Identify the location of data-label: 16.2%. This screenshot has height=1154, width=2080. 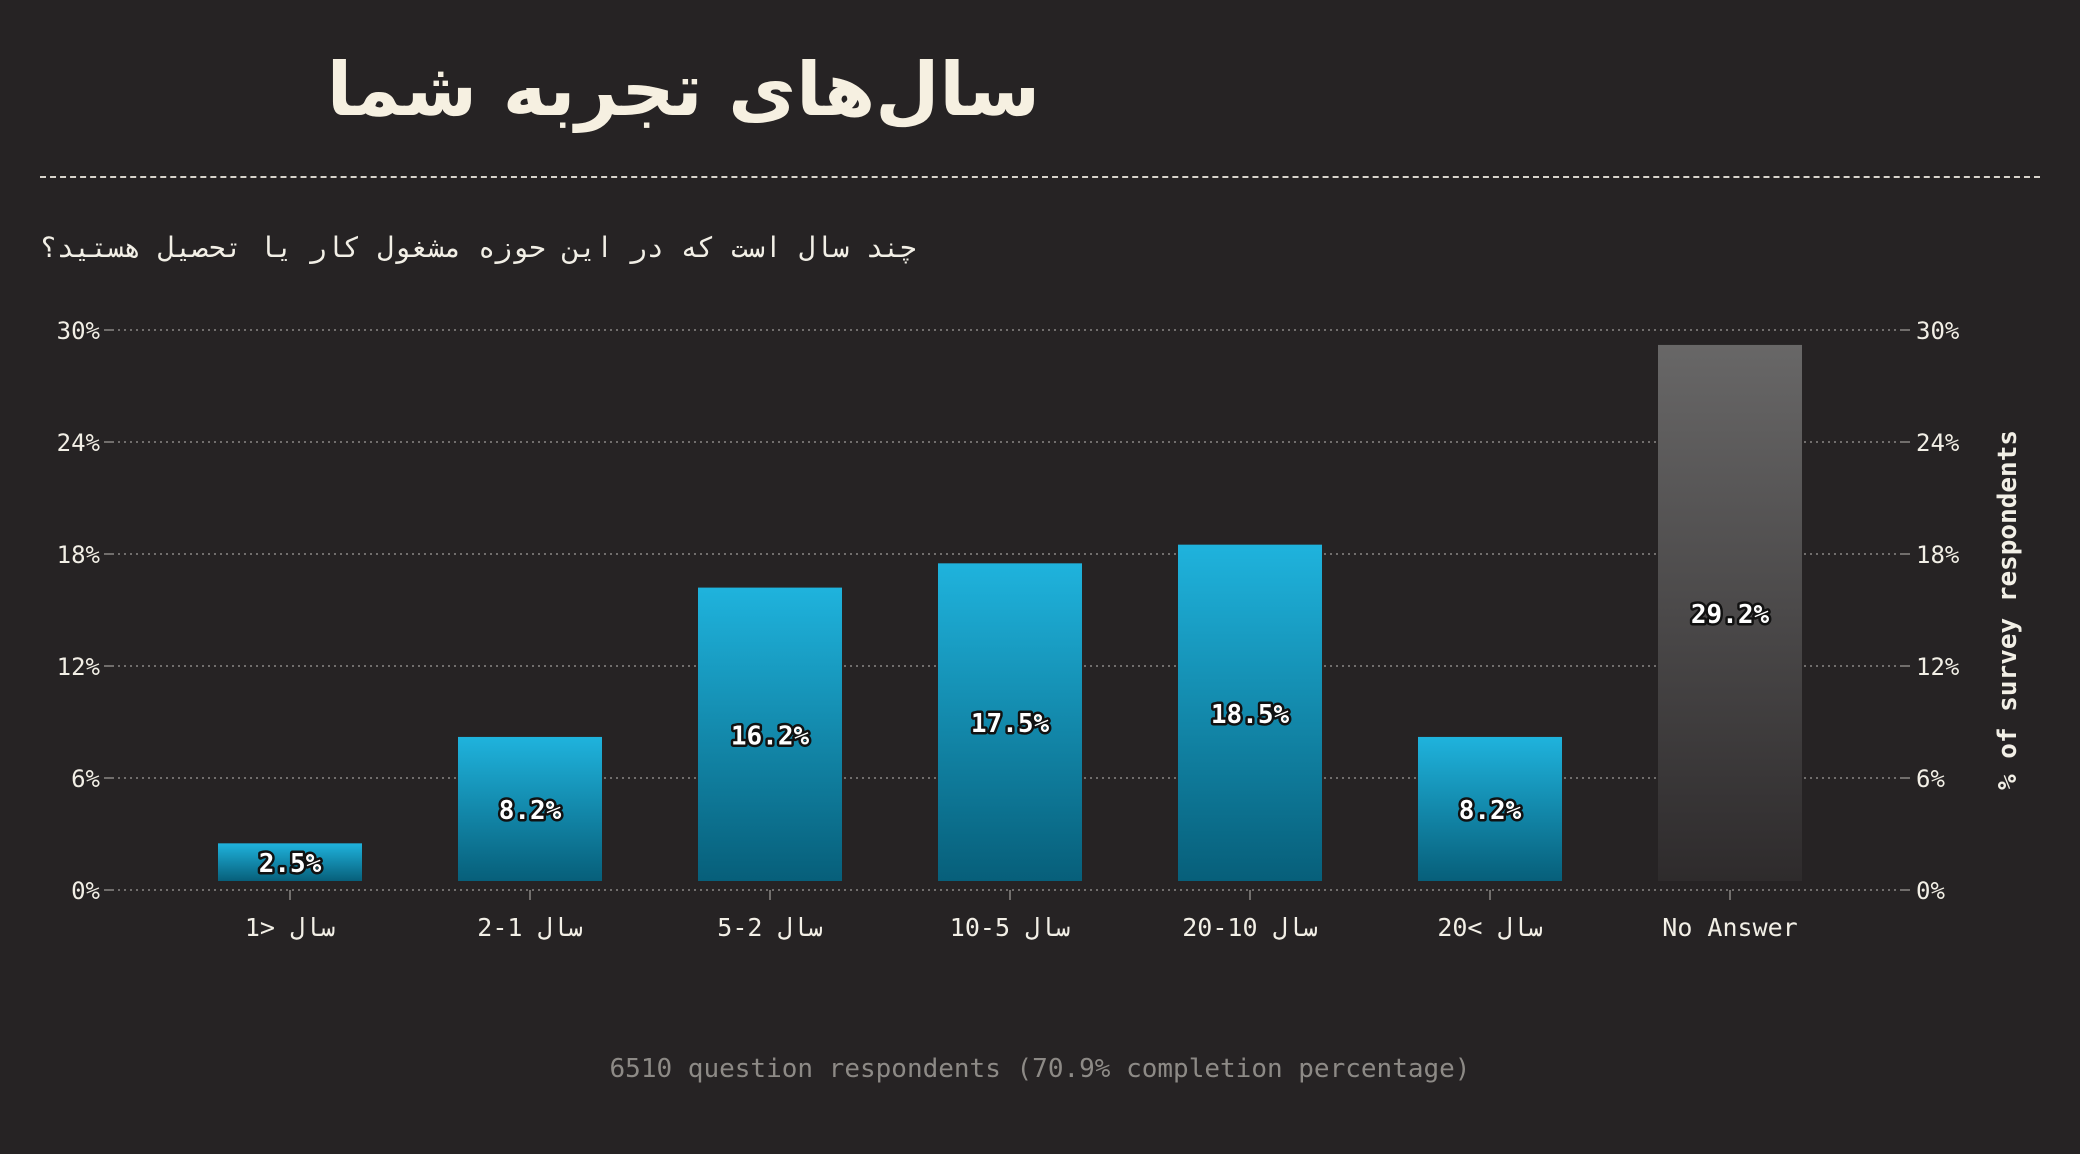
(770, 736).